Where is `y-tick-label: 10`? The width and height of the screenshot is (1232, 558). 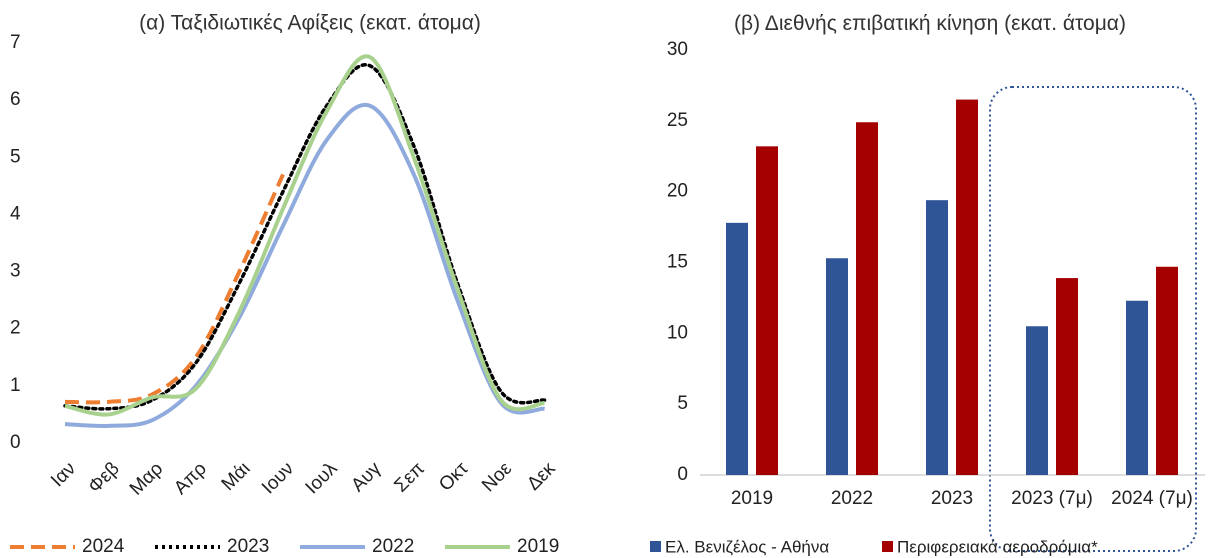 y-tick-label: 10 is located at coordinates (677, 332).